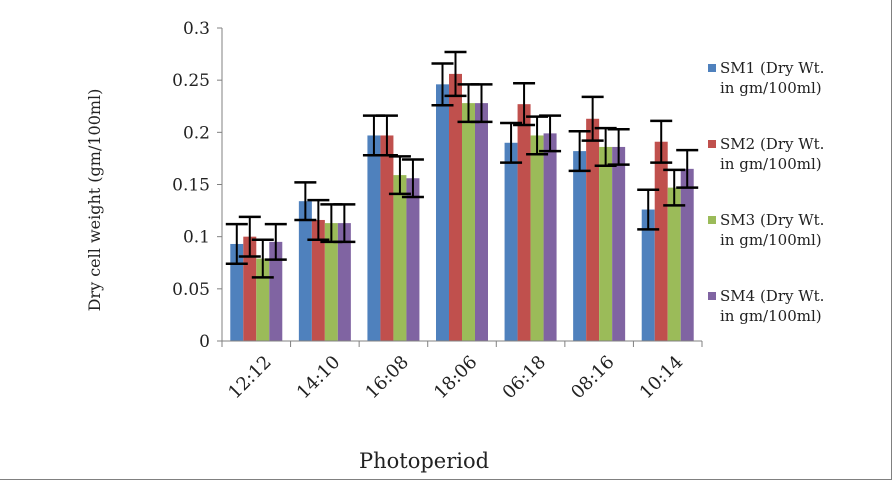 The image size is (894, 482). What do you see at coordinates (250, 378) in the screenshot?
I see `x-tick-label: 12:12` at bounding box center [250, 378].